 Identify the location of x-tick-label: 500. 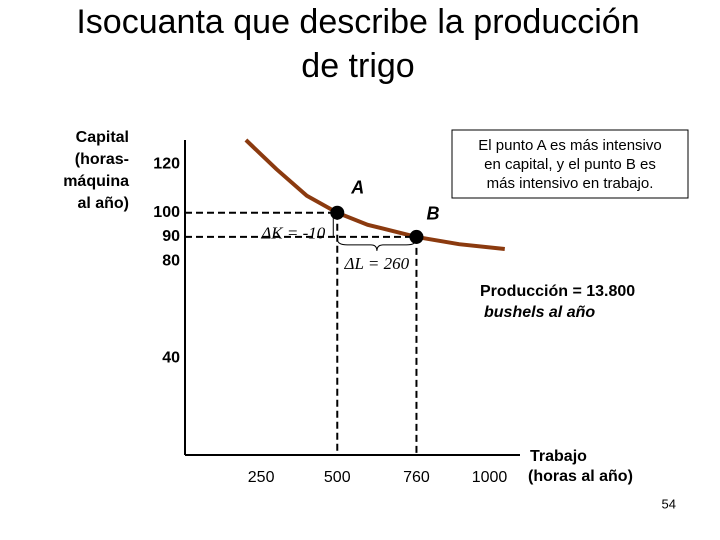
(337, 477).